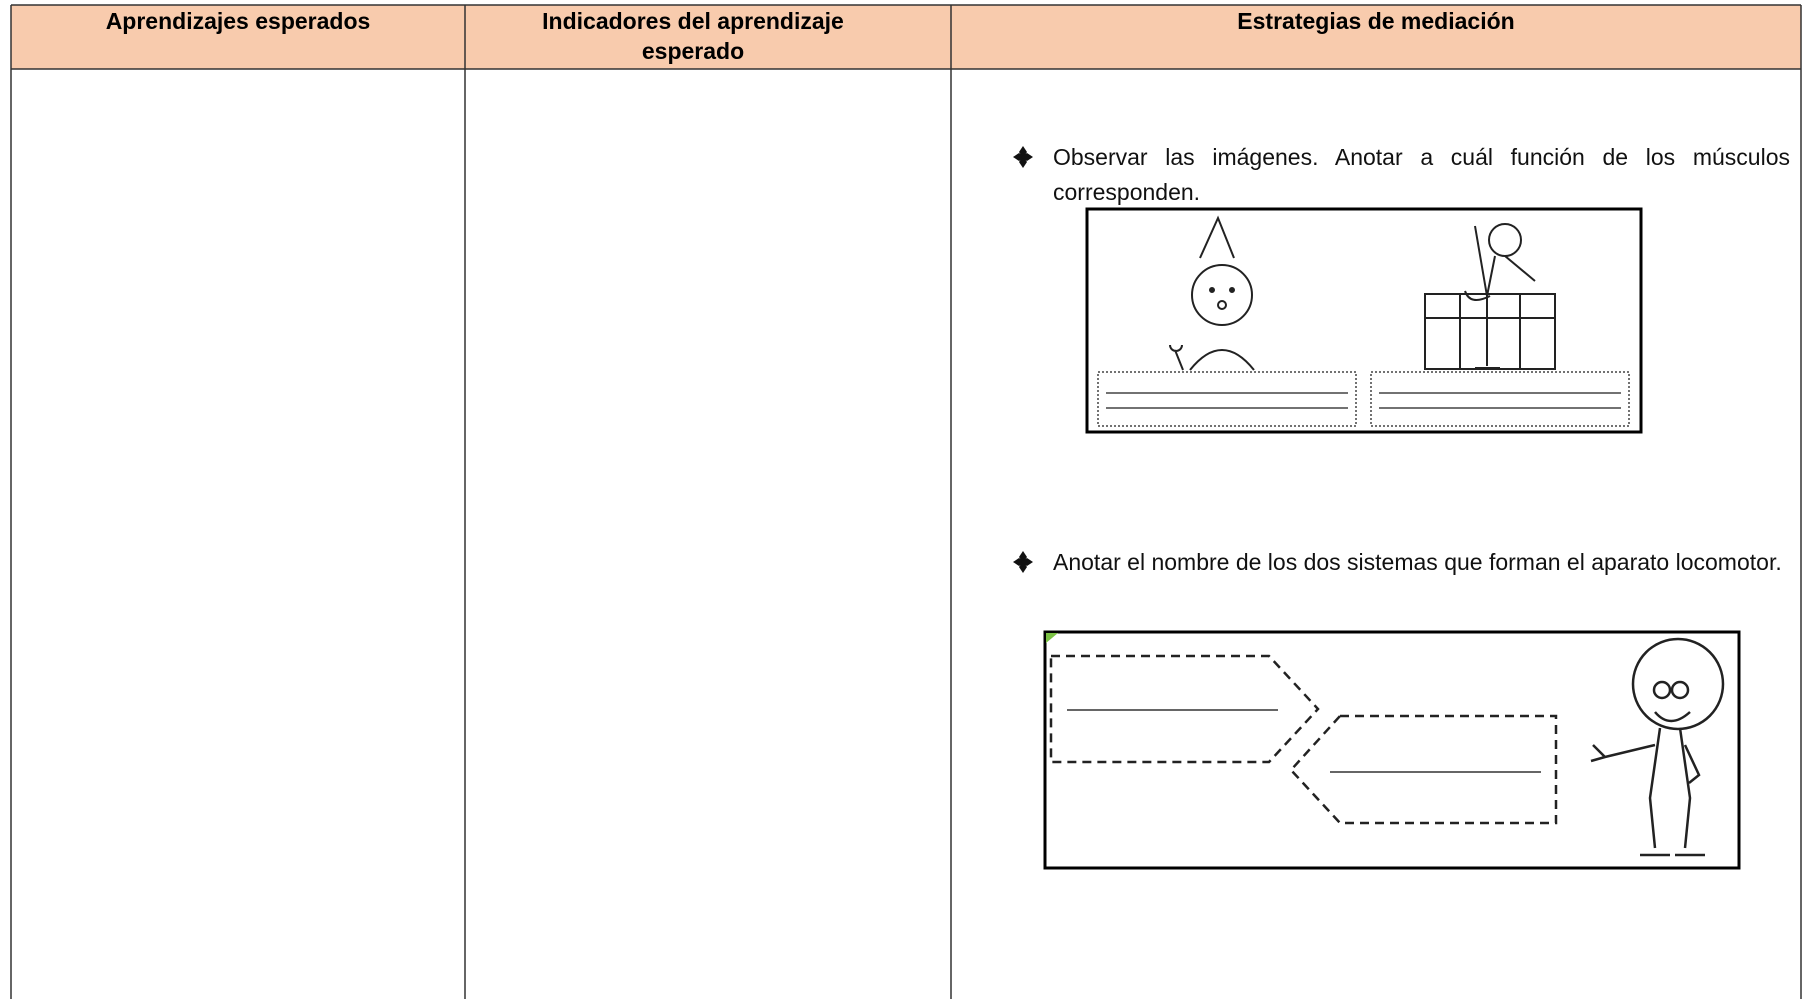 This screenshot has width=1808, height=999. I want to click on header-background, so click(906, 37).